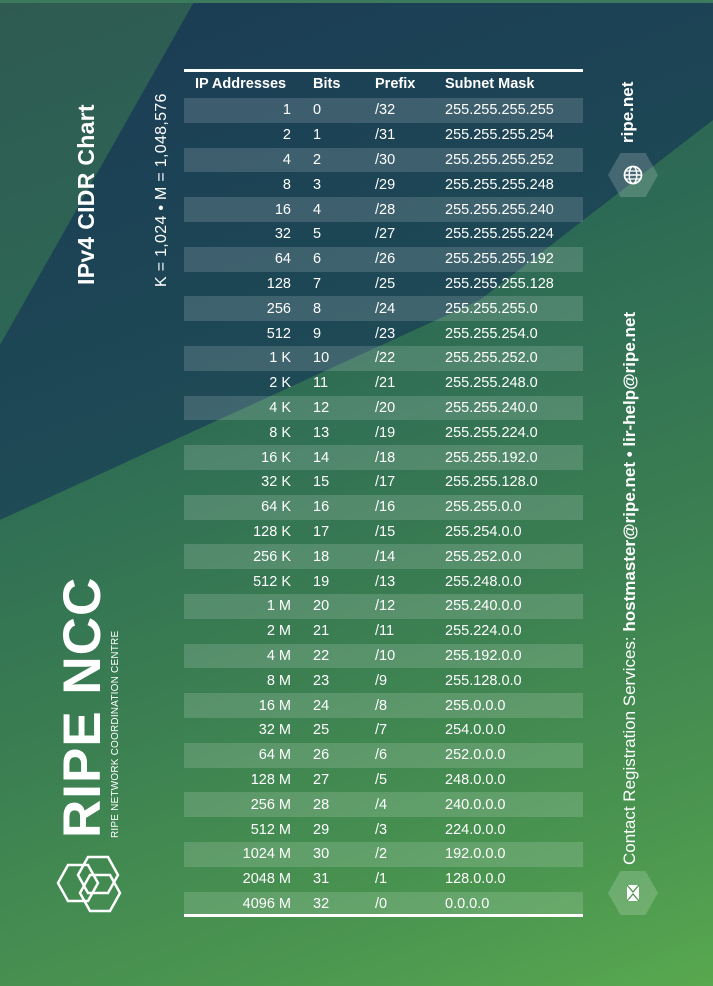  I want to click on page-title: IPv4 CIDR Chart, so click(86, 194).